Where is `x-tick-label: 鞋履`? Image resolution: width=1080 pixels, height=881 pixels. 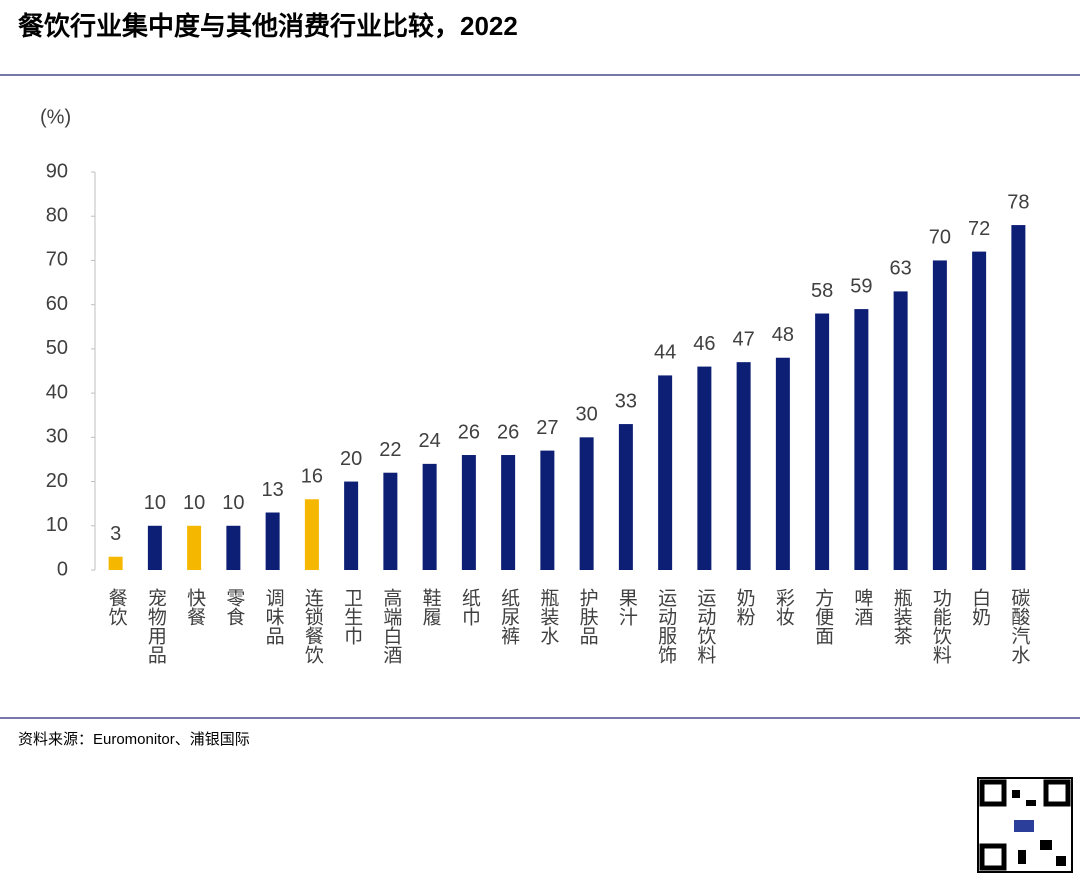
x-tick-label: 鞋履 is located at coordinates (431, 607).